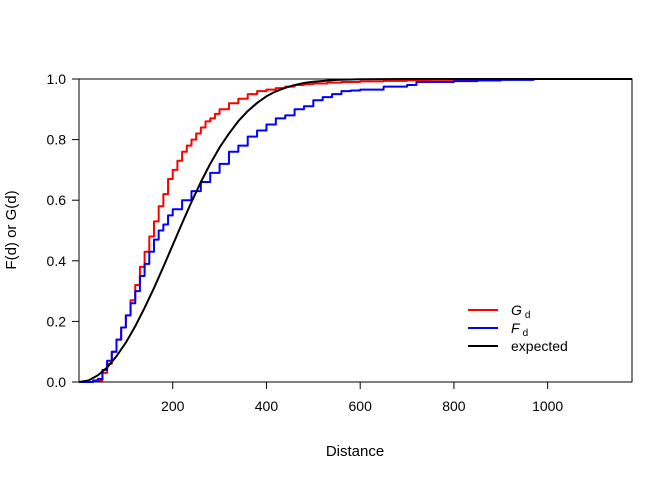 The image size is (672, 480). Describe the element at coordinates (516, 328) in the screenshot. I see `legend-label-main: F` at that location.